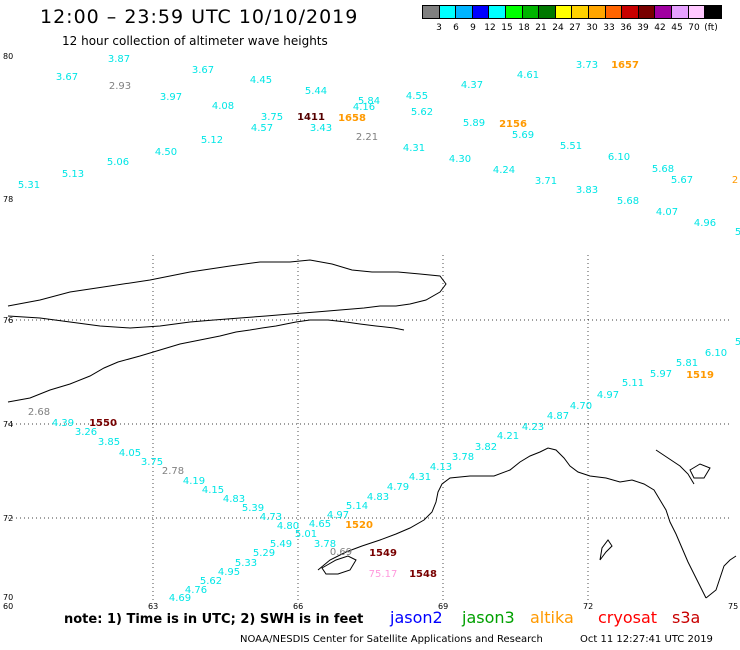 The width and height of the screenshot is (740, 650). I want to click on legend-label: 9, so click(473, 28).